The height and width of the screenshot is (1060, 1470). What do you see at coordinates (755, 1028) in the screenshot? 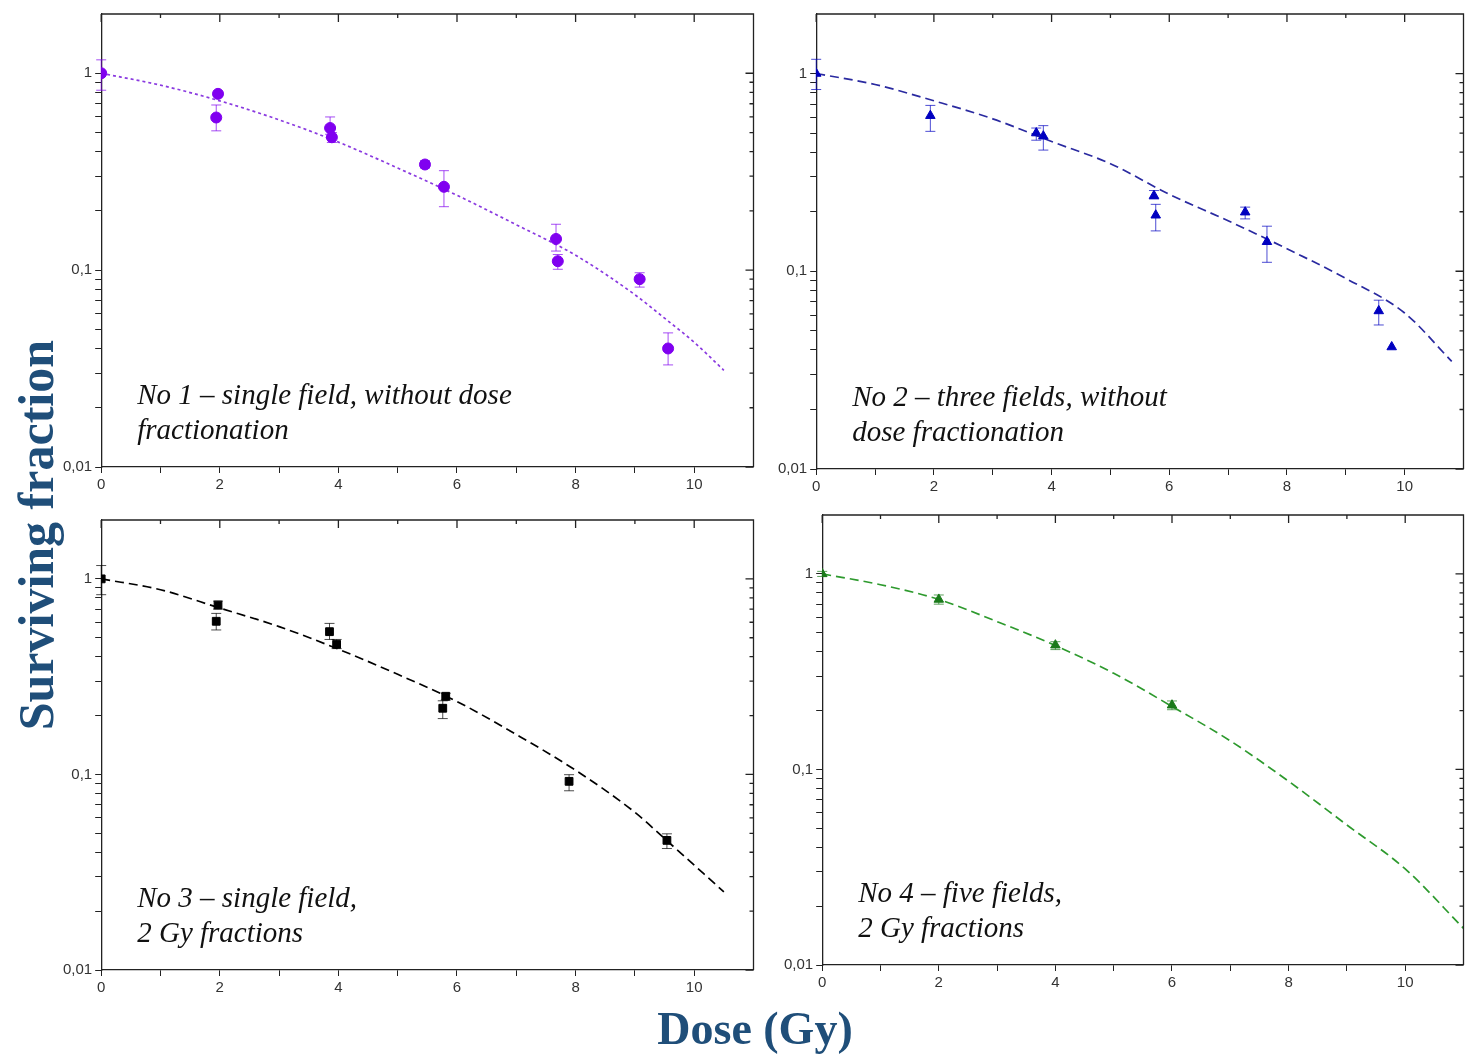
I see `x-axis-title: Dose (Gy)` at bounding box center [755, 1028].